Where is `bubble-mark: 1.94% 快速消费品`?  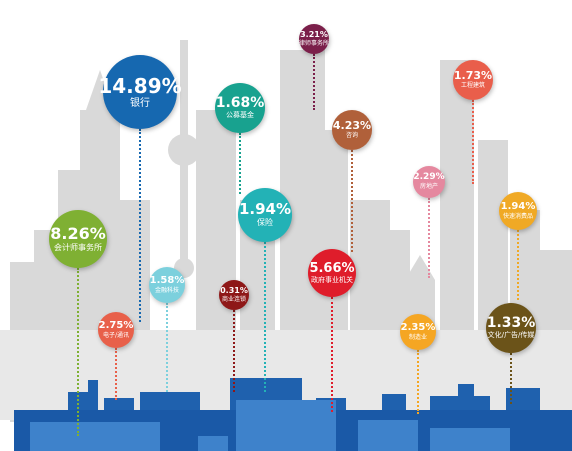 bubble-mark: 1.94% 快速消费品 is located at coordinates (518, 211).